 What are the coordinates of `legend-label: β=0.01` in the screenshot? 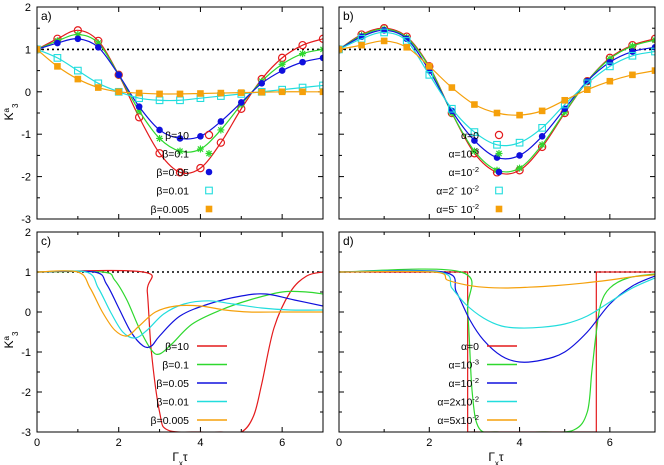 It's located at (172, 403).